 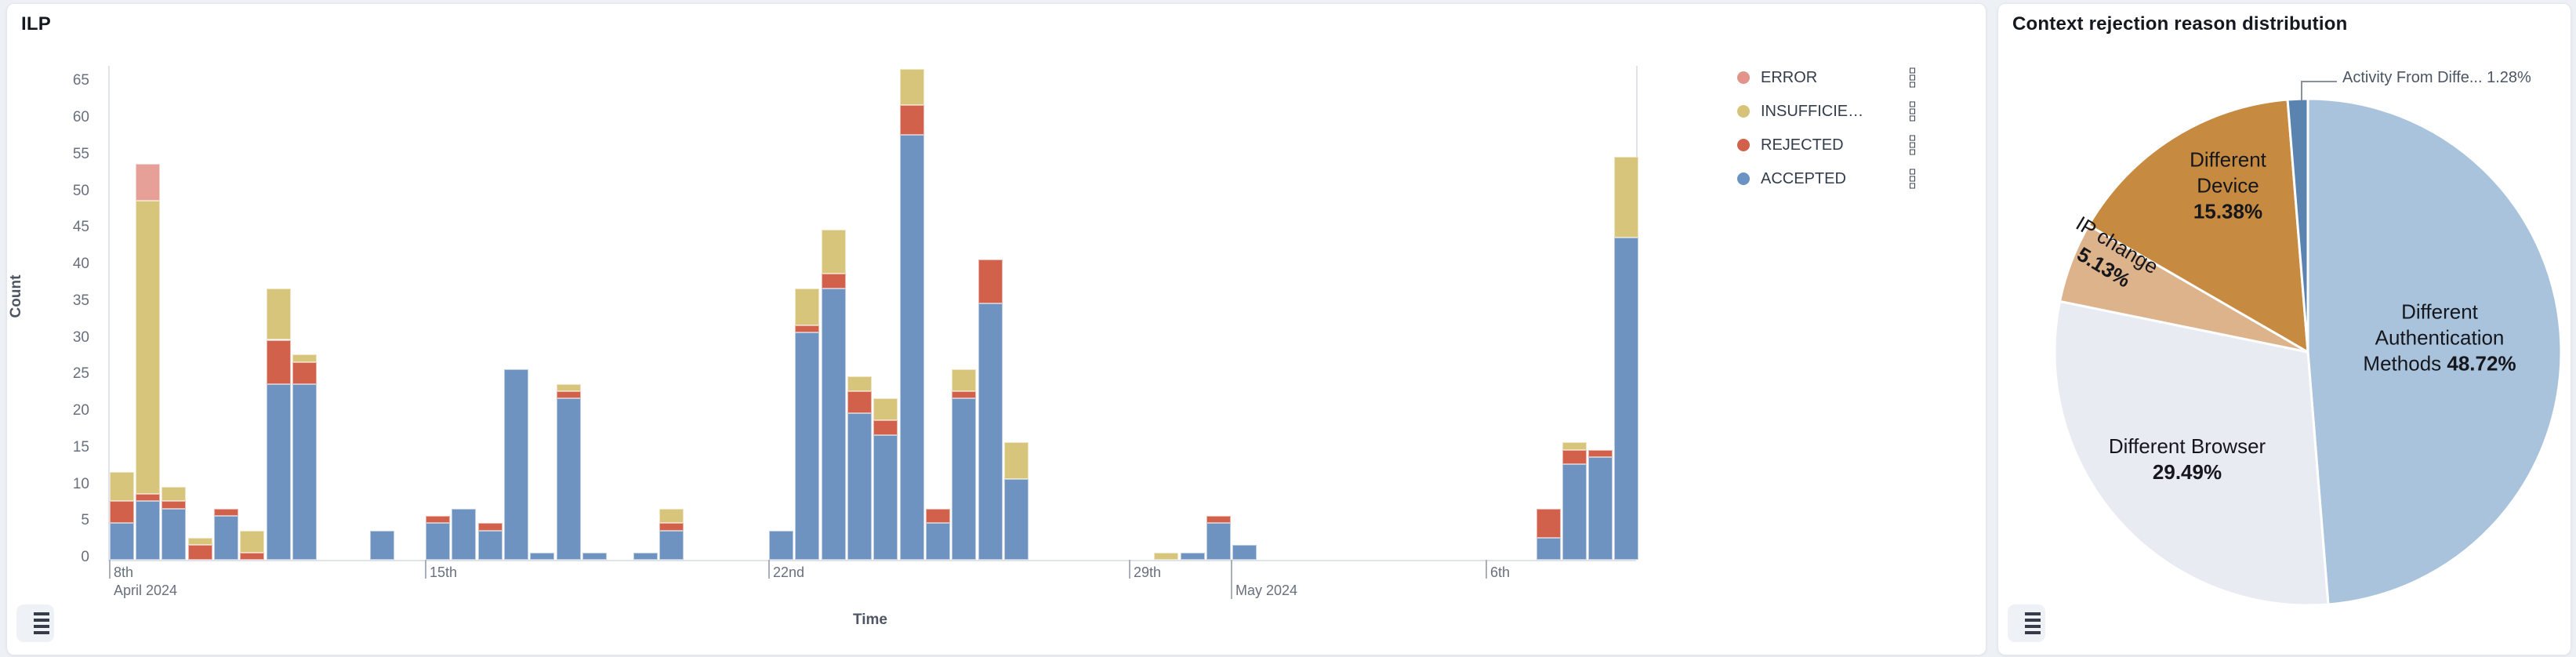 What do you see at coordinates (1792, 179) in the screenshot?
I see `legend-item-accepted: ACCEPTED` at bounding box center [1792, 179].